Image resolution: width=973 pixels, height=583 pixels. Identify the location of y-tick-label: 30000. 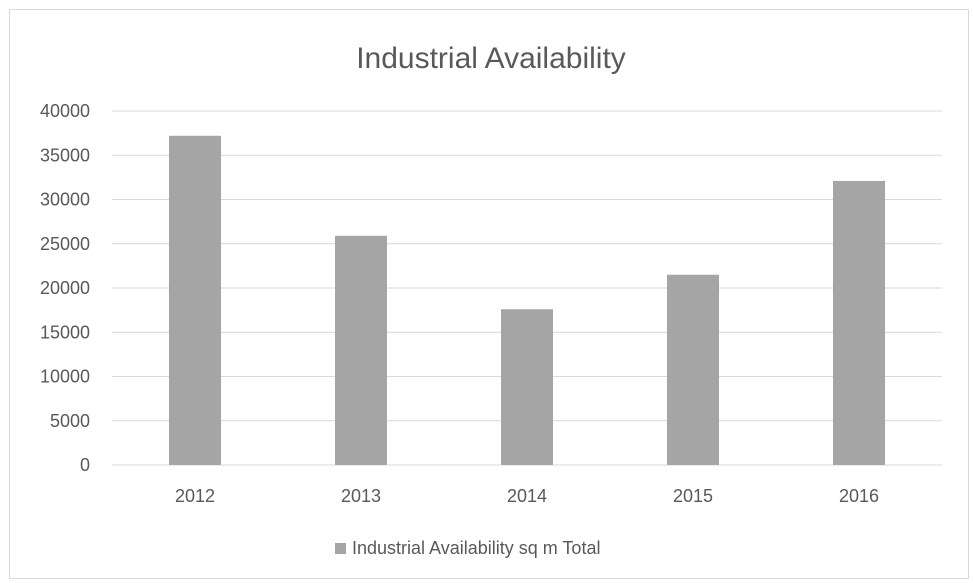
(65, 200).